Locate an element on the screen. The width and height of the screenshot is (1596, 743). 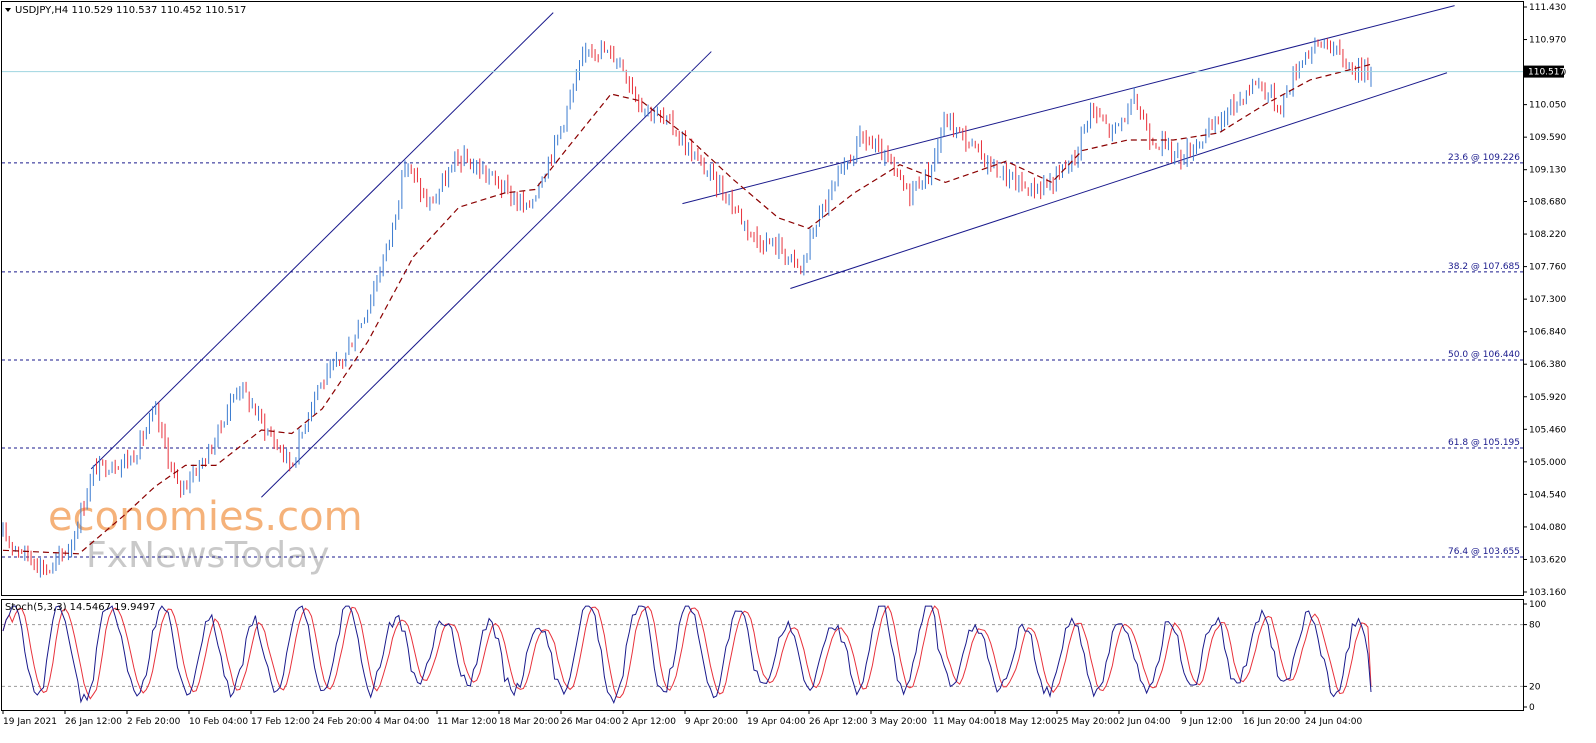
time-tick-label: 18 Mar 20:00 is located at coordinates (529, 722).